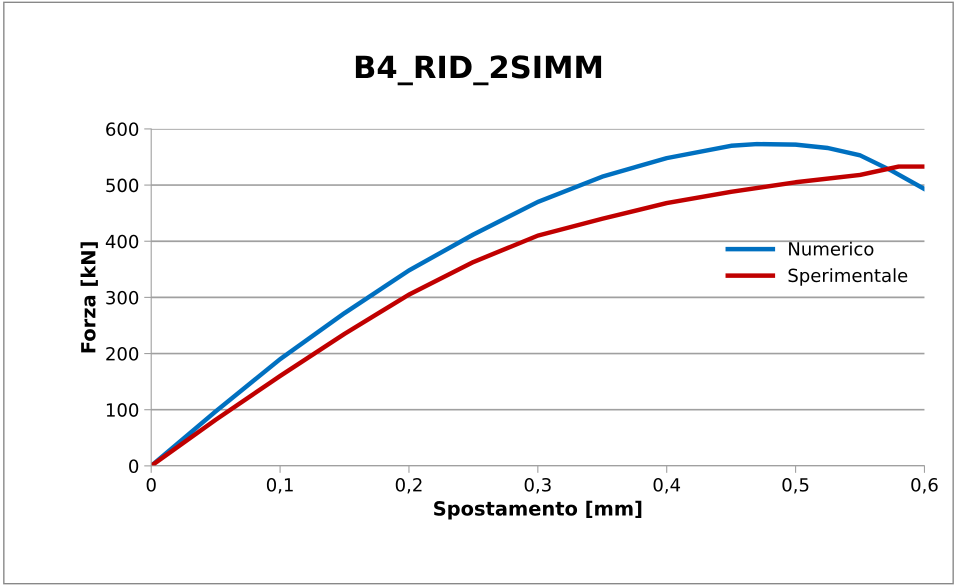  Describe the element at coordinates (122, 185) in the screenshot. I see `y-tick-label: 500` at that location.